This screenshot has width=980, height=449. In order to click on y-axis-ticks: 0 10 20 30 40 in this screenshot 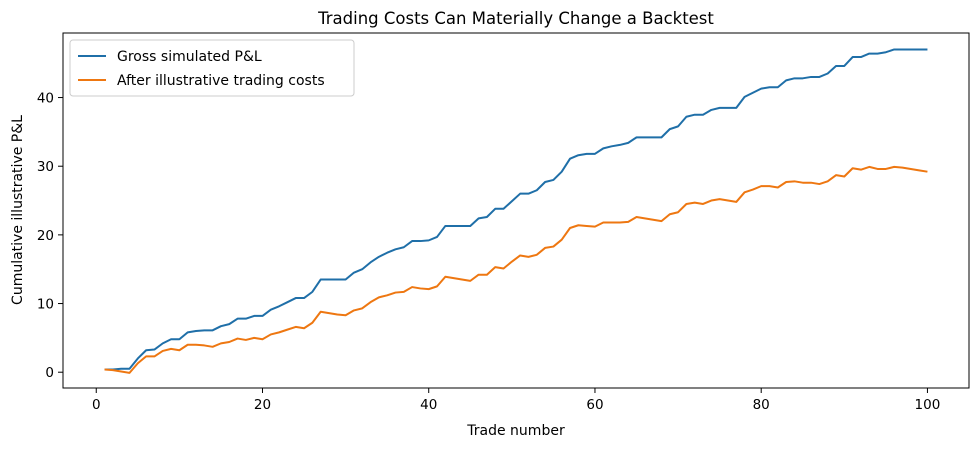, I will do `click(50, 236)`.